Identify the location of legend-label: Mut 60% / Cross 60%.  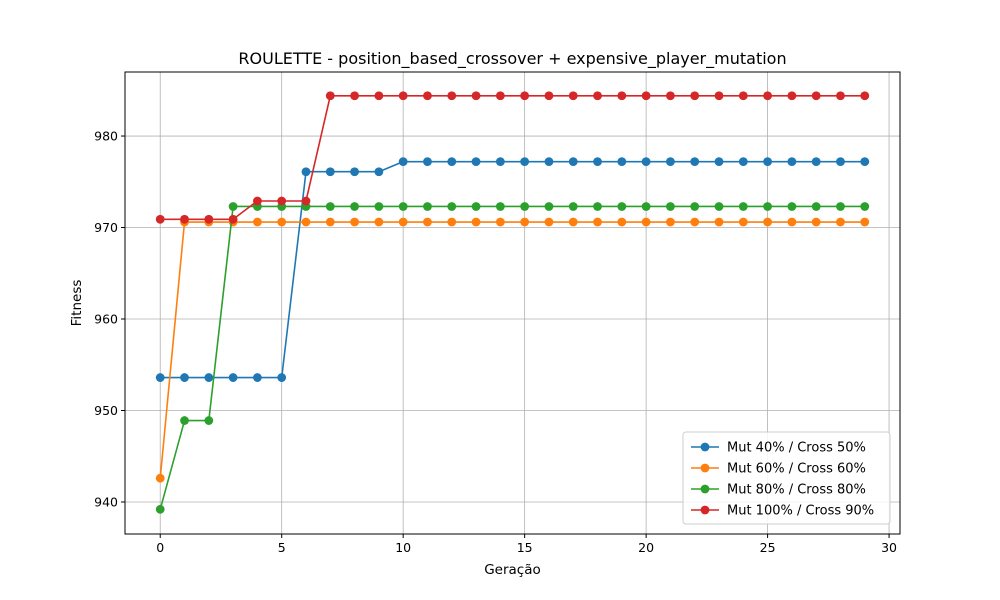
(796, 469).